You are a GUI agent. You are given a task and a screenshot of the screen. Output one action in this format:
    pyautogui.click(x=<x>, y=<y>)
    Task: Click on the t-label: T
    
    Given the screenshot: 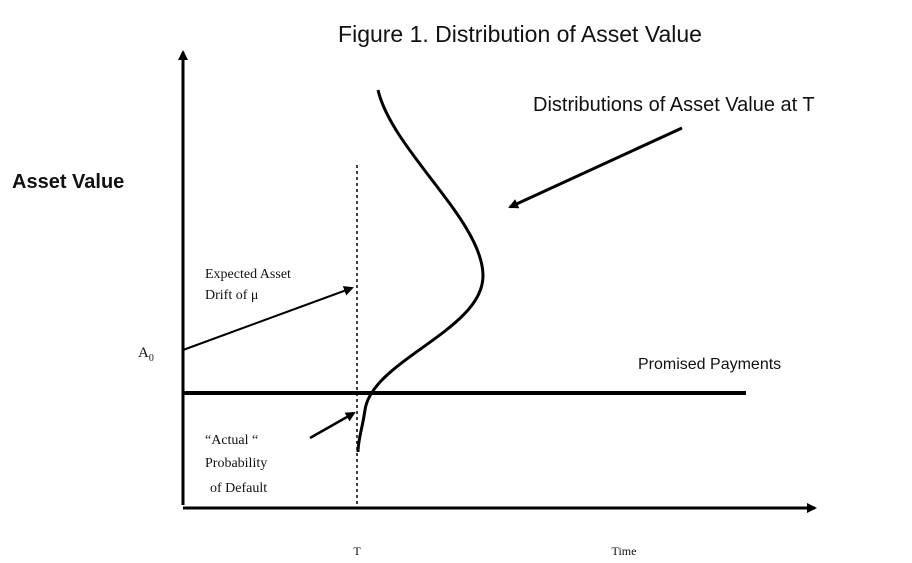 What is the action you would take?
    pyautogui.click(x=357, y=551)
    